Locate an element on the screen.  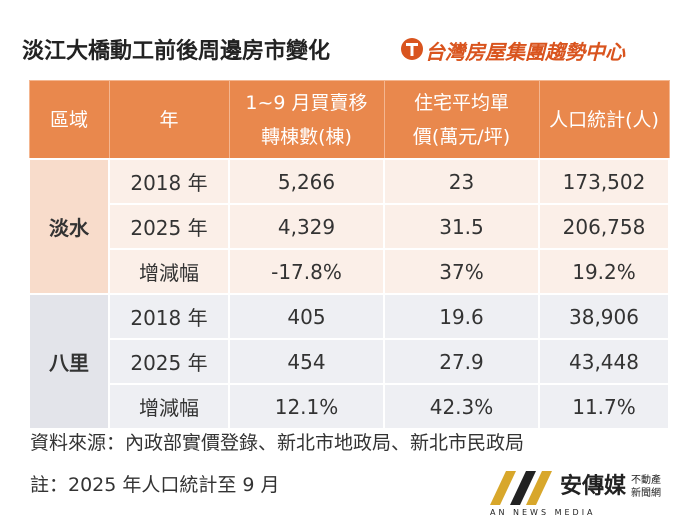
table-cell: 31.5 is located at coordinates (461, 226).